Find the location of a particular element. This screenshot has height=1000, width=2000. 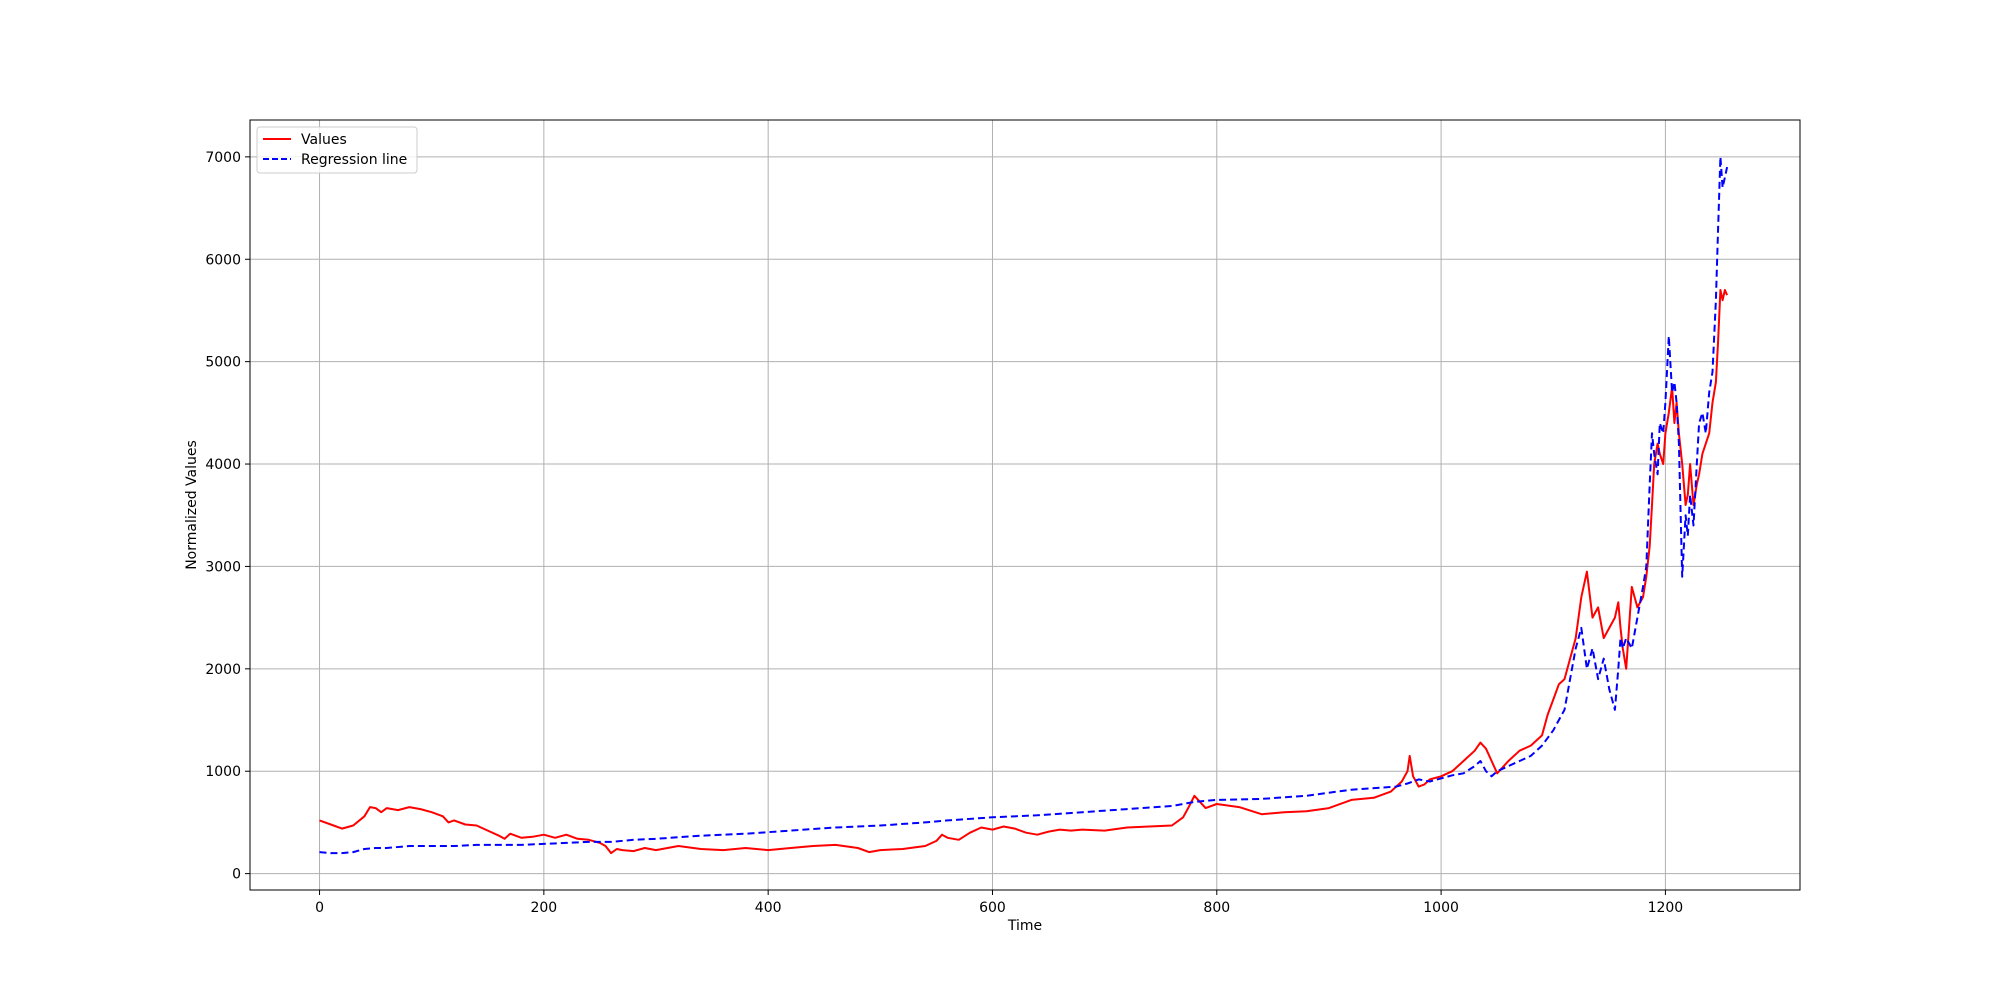

legend: Values Regression line is located at coordinates (337, 150).